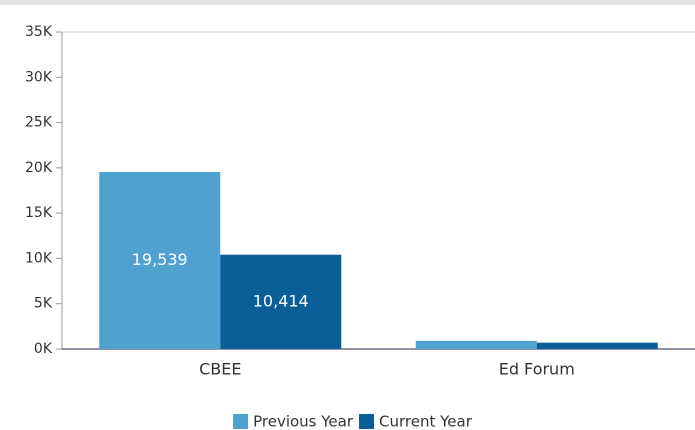  Describe the element at coordinates (43, 304) in the screenshot. I see `y-tick-label: 5K` at that location.